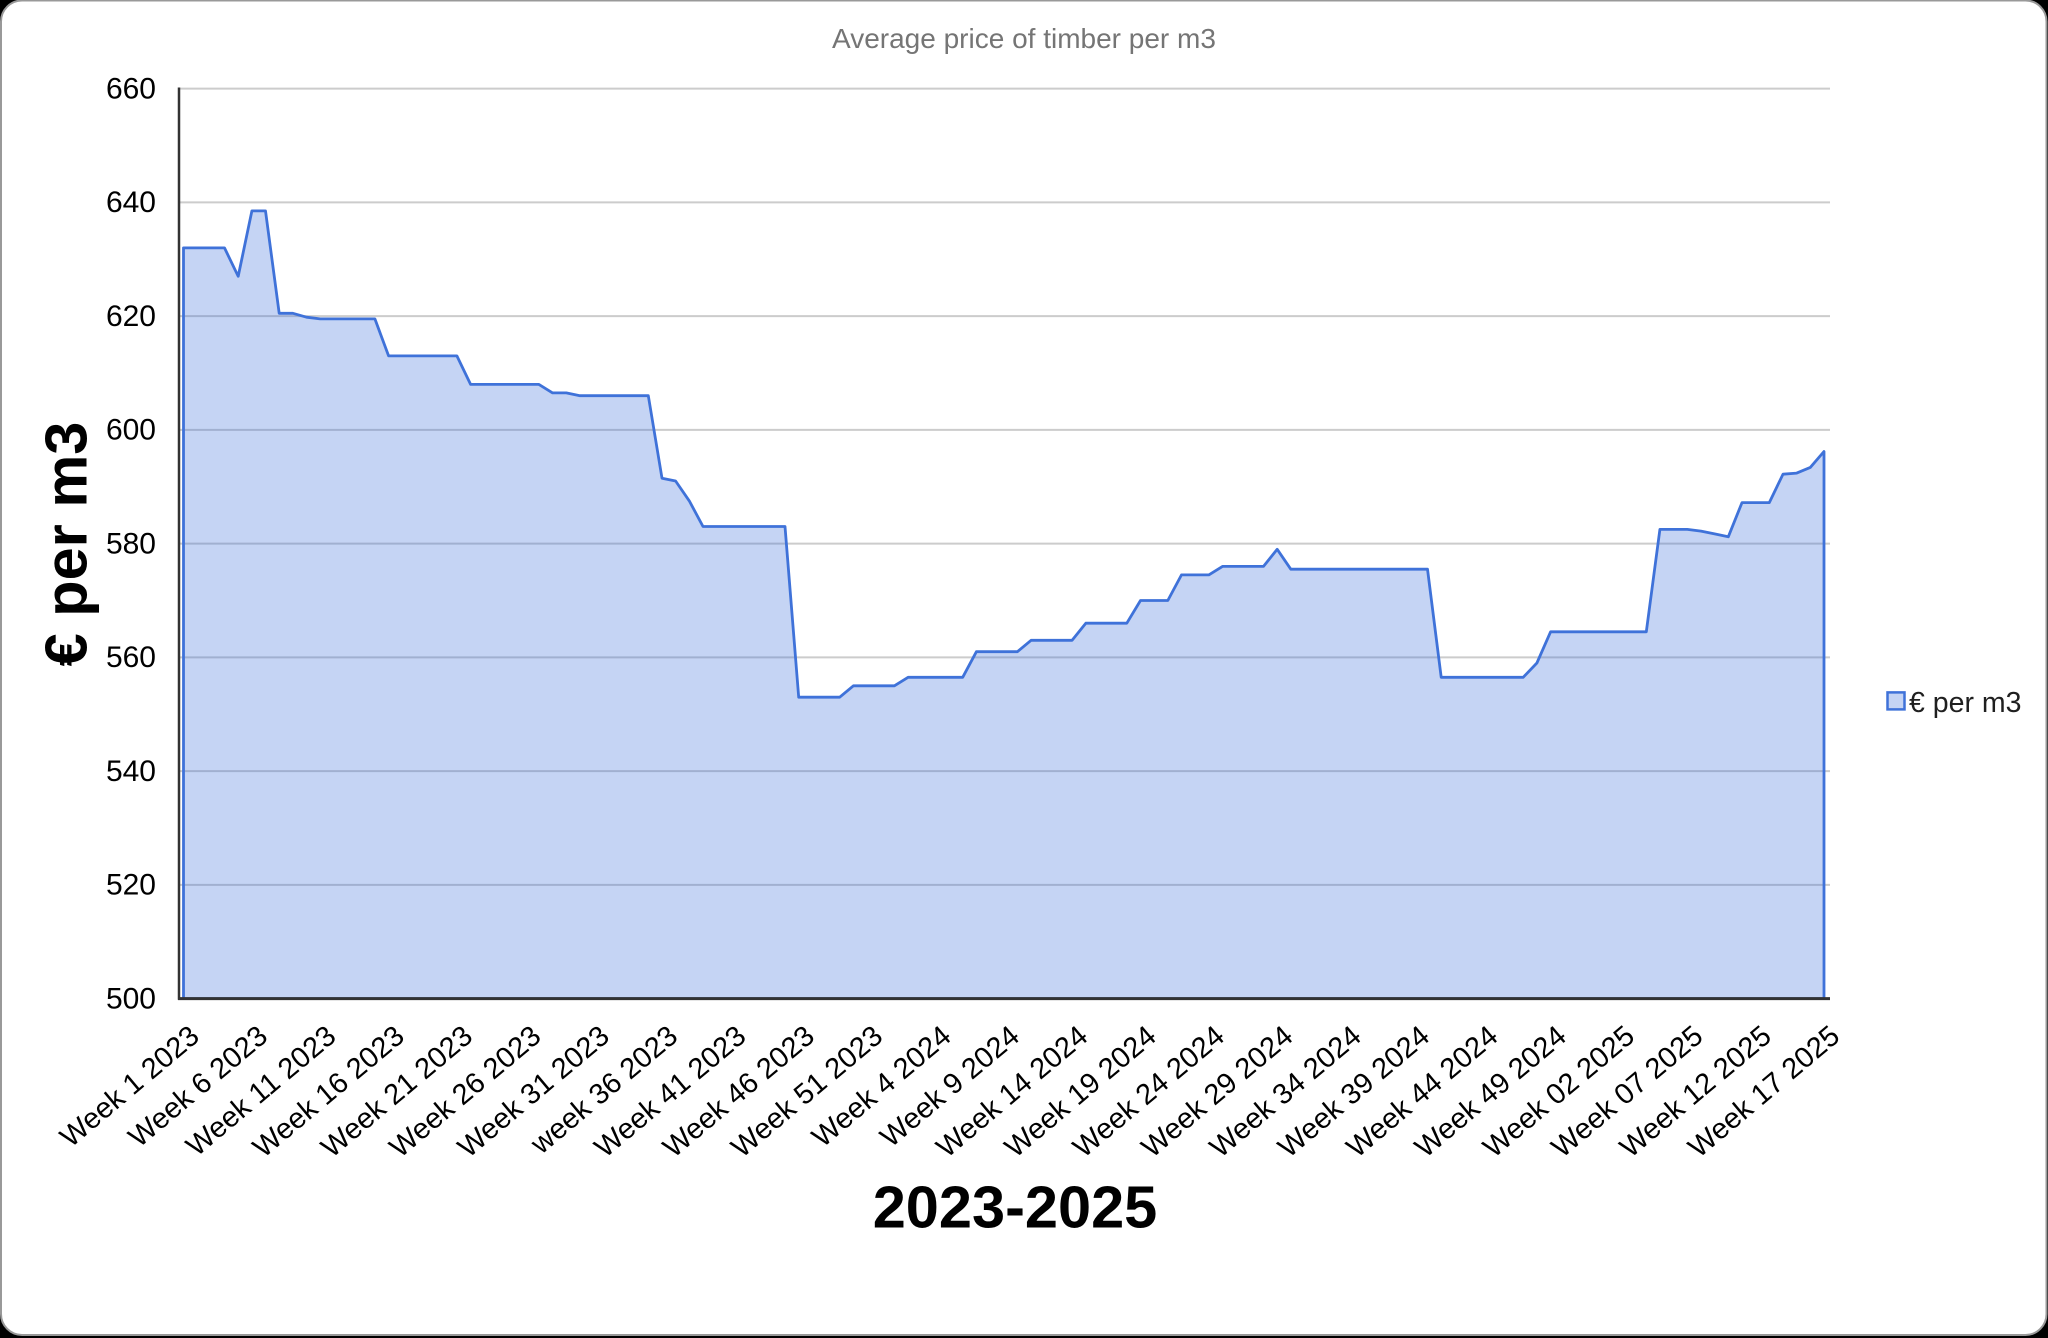  Describe the element at coordinates (131, 885) in the screenshot. I see `svg-text: 520` at that location.